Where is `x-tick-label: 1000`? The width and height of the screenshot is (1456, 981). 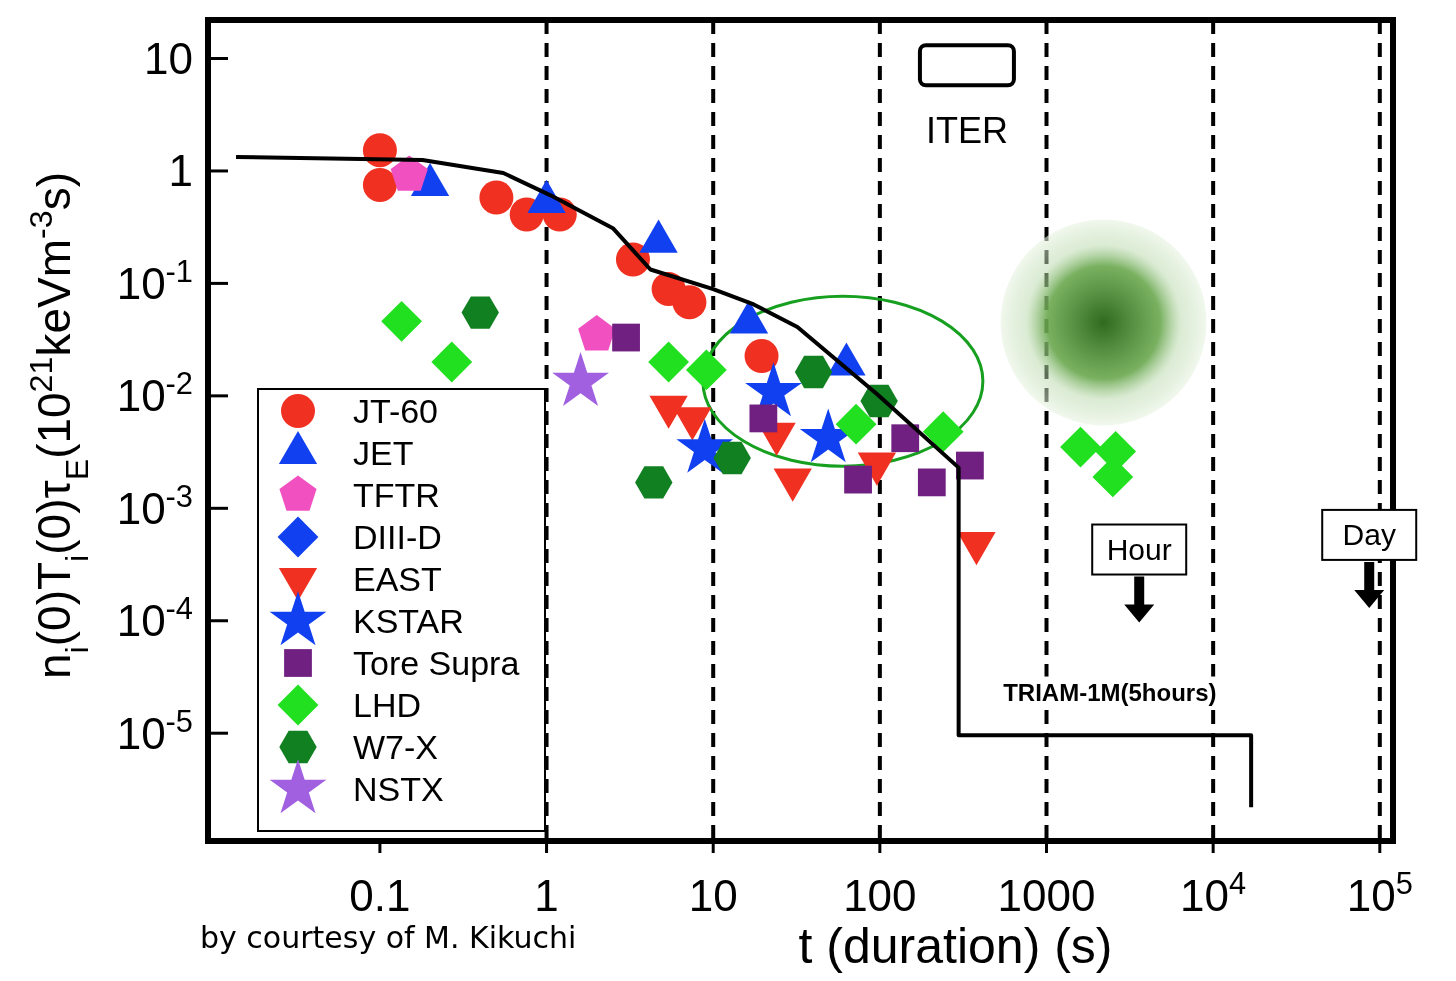
x-tick-label: 1000 is located at coordinates (1046, 895).